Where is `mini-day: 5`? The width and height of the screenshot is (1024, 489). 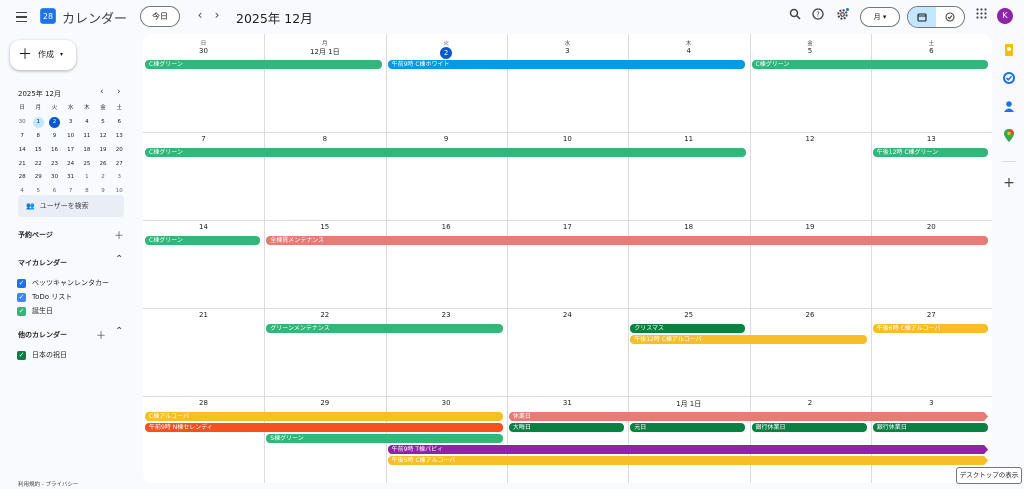 mini-day: 5 is located at coordinates (38, 192).